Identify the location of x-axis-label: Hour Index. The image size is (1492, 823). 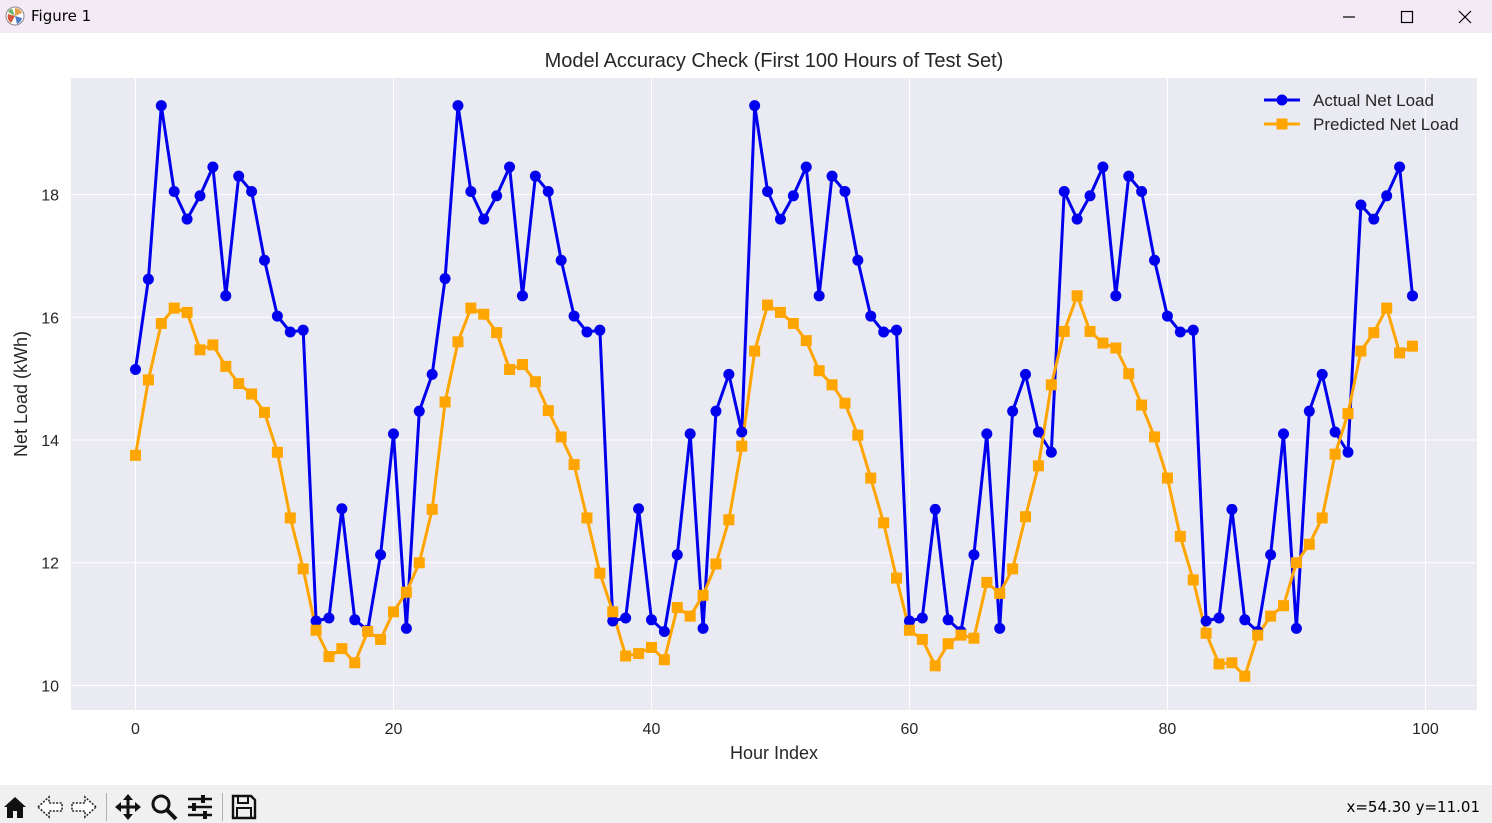
(774, 753).